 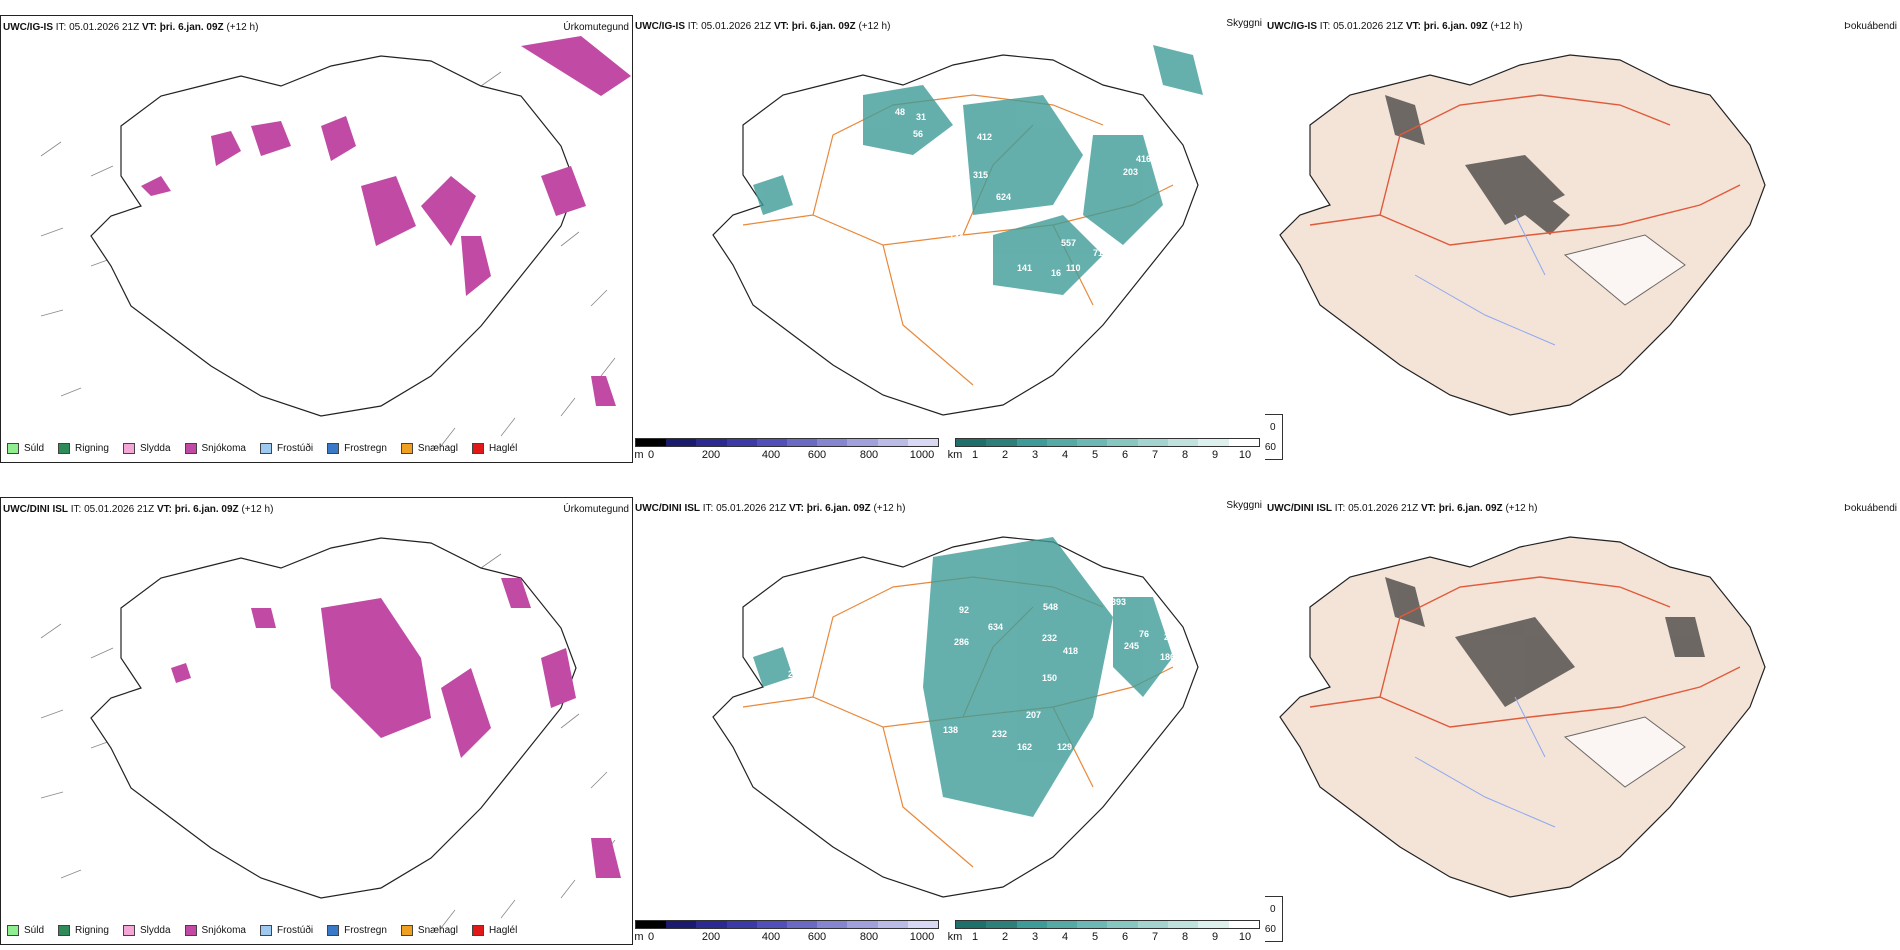 What do you see at coordinates (1270, 929) in the screenshot?
I see `fog-legend-label: 60` at bounding box center [1270, 929].